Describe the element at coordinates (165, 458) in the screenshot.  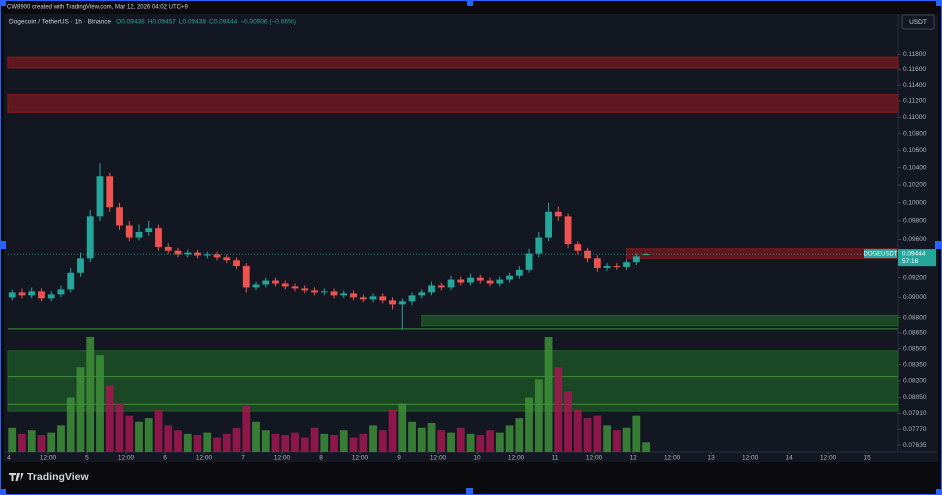
I see `x-tick-label: 6` at that location.